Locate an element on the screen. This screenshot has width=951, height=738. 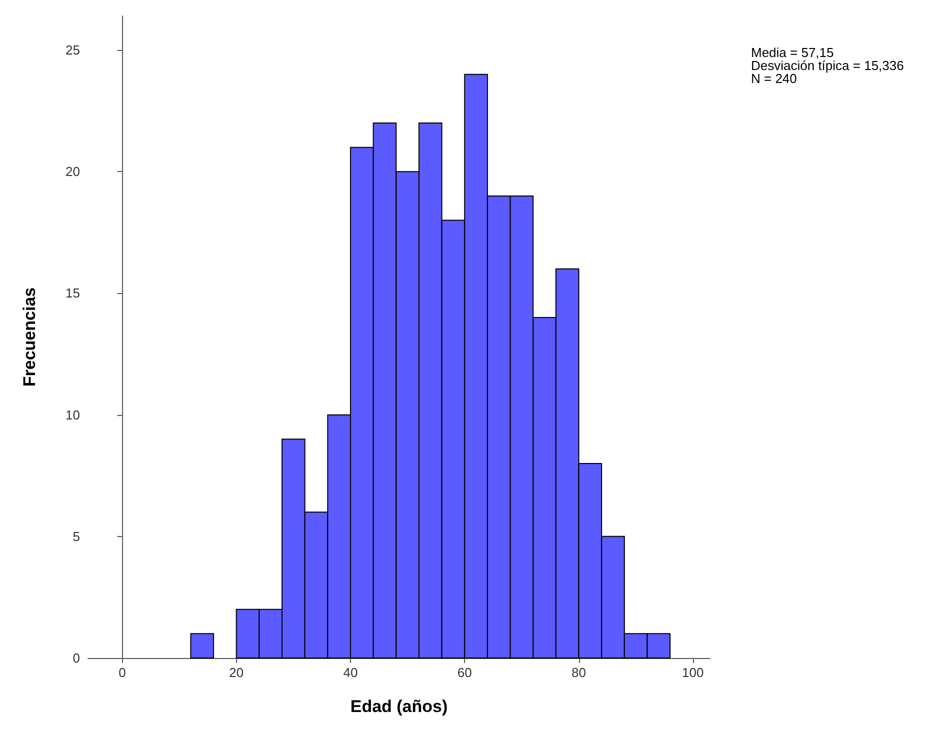
y-tick-label: 0 is located at coordinates (76, 658).